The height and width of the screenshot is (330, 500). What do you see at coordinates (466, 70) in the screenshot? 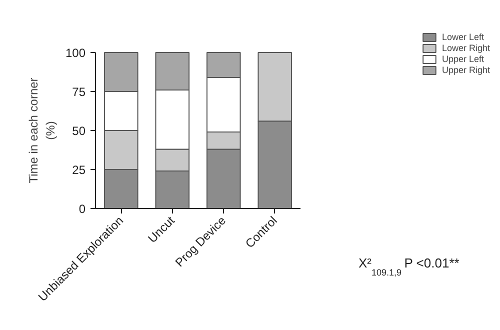
I see `legend-label: Upper Right` at bounding box center [466, 70].